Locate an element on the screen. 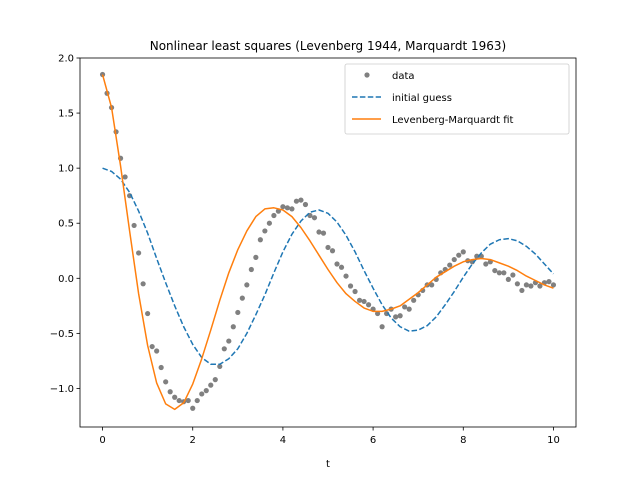  legend-item-lm-fit: Levenberg-Marquardt fit is located at coordinates (433, 120).